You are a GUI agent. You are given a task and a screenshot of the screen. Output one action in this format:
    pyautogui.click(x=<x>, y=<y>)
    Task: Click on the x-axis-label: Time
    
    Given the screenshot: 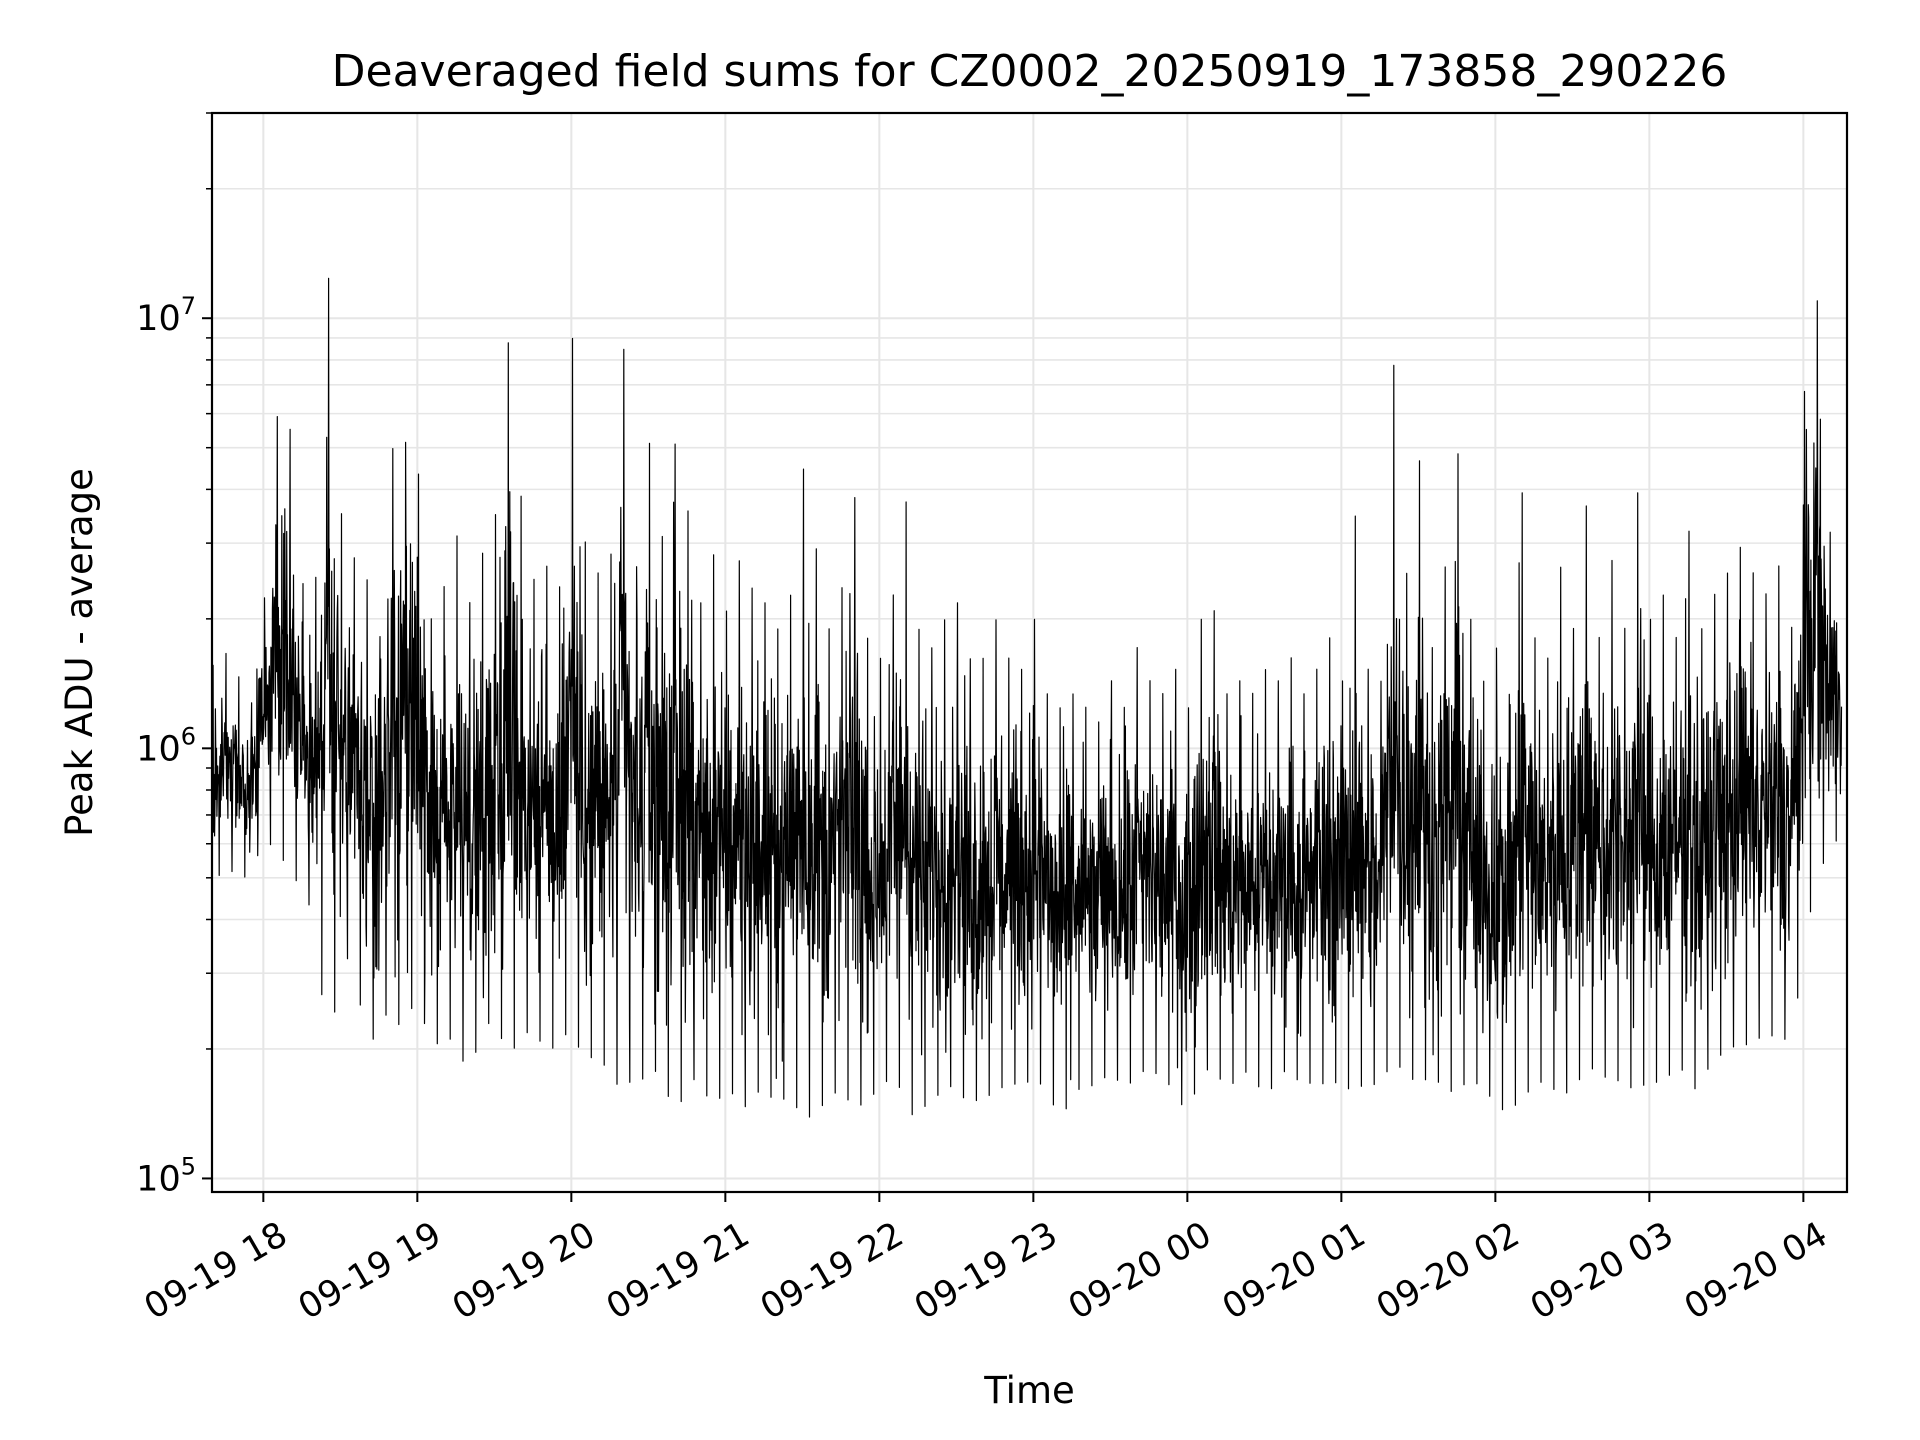 What is the action you would take?
    pyautogui.click(x=1029, y=1390)
    